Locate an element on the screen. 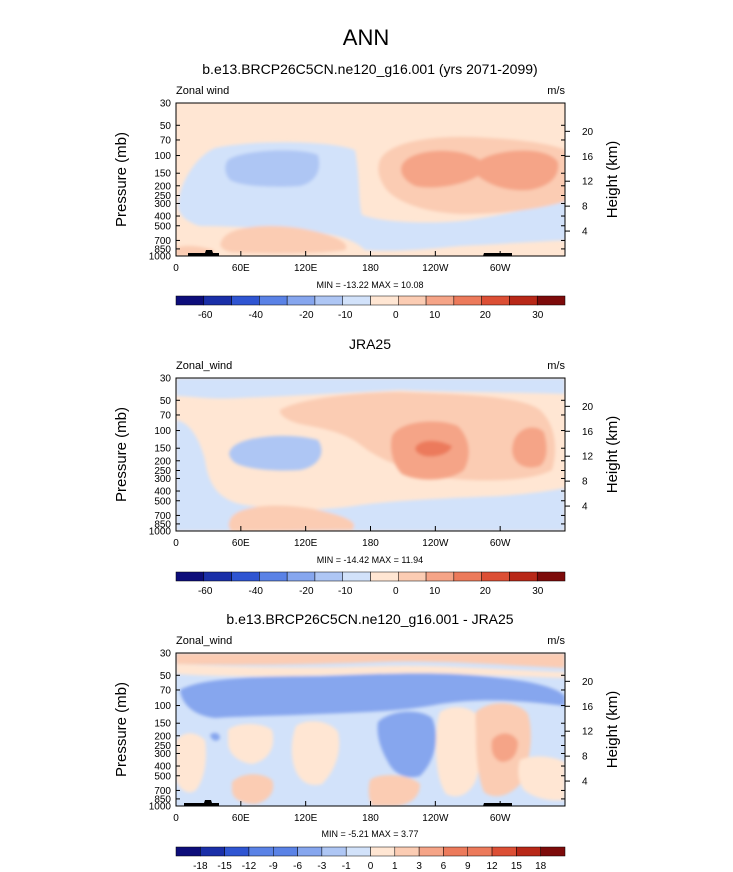  x-tick-label: 120E is located at coordinates (306, 543).